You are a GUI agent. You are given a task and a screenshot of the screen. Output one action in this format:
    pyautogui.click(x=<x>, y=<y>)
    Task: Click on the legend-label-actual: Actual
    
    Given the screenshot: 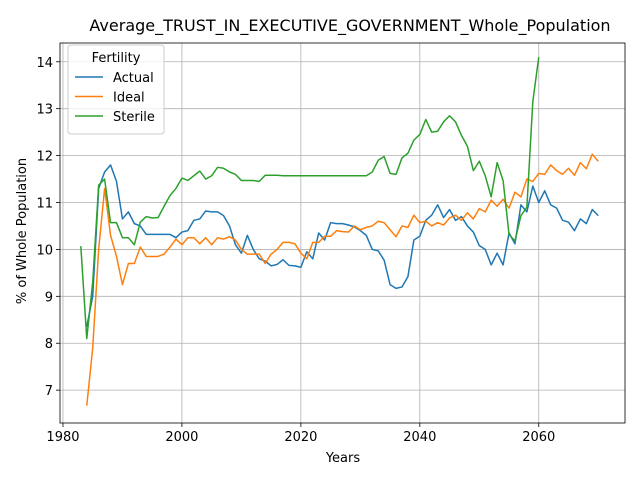 What is the action you would take?
    pyautogui.click(x=133, y=78)
    